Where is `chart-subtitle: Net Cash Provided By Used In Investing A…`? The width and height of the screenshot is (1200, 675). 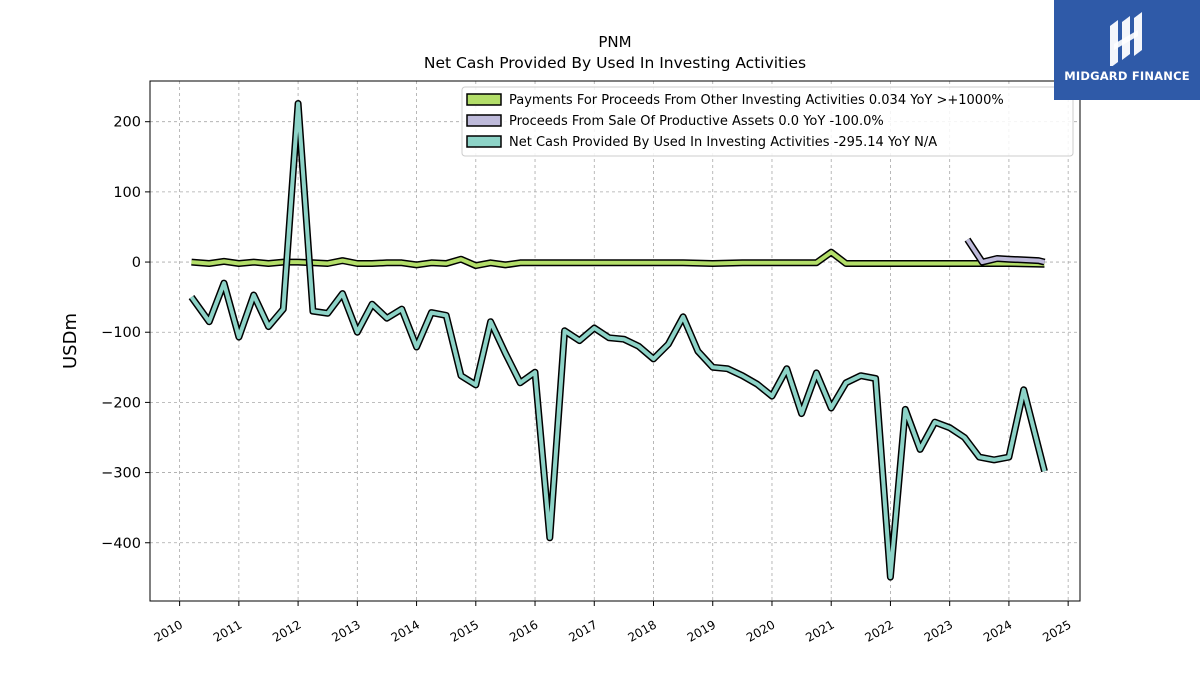 chart-subtitle: Net Cash Provided By Used In Investing A… is located at coordinates (615, 63).